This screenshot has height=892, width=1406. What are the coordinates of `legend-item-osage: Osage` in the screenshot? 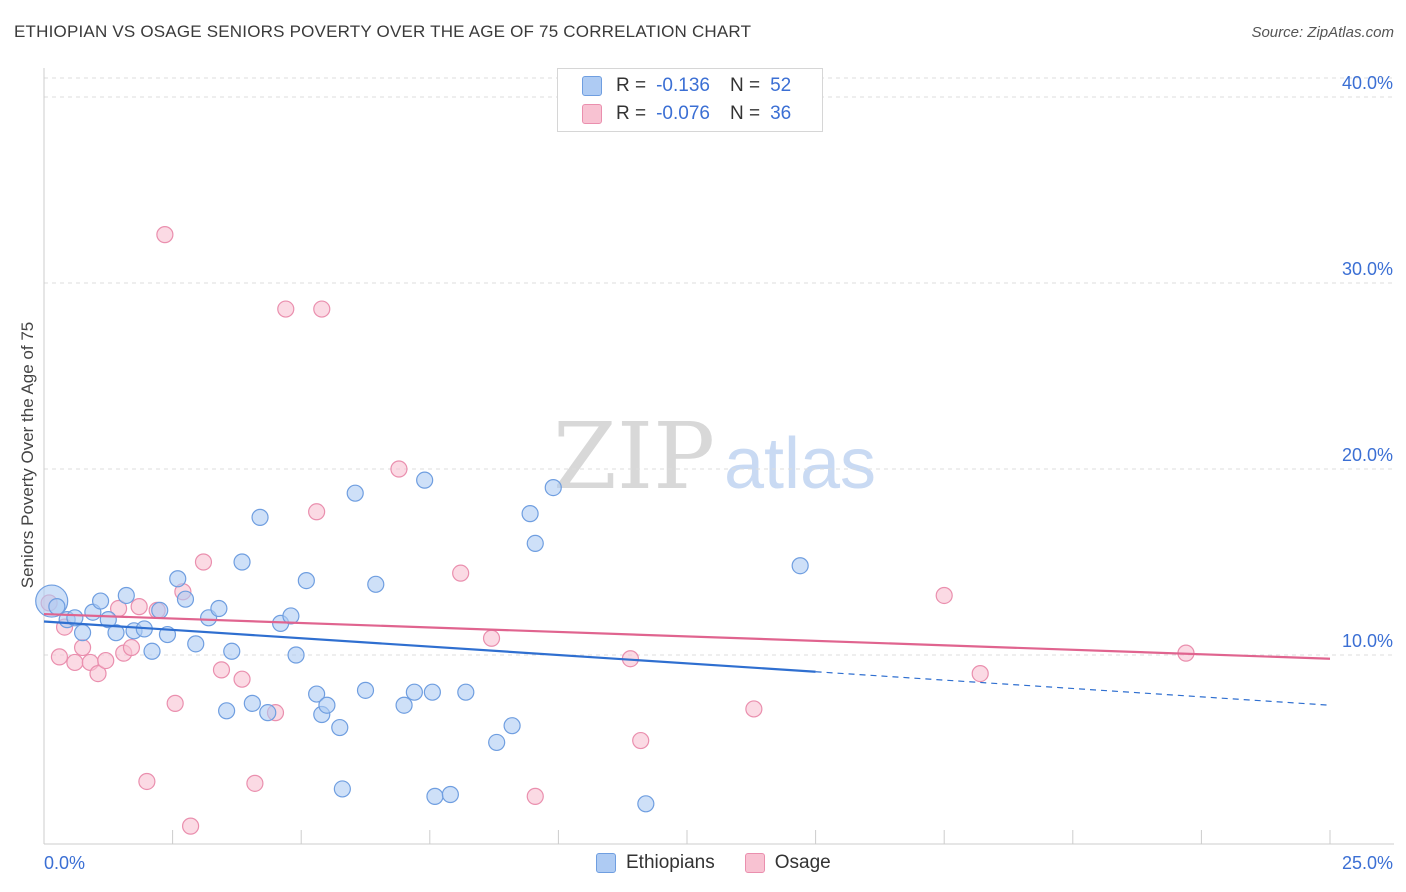 It's located at (787, 863).